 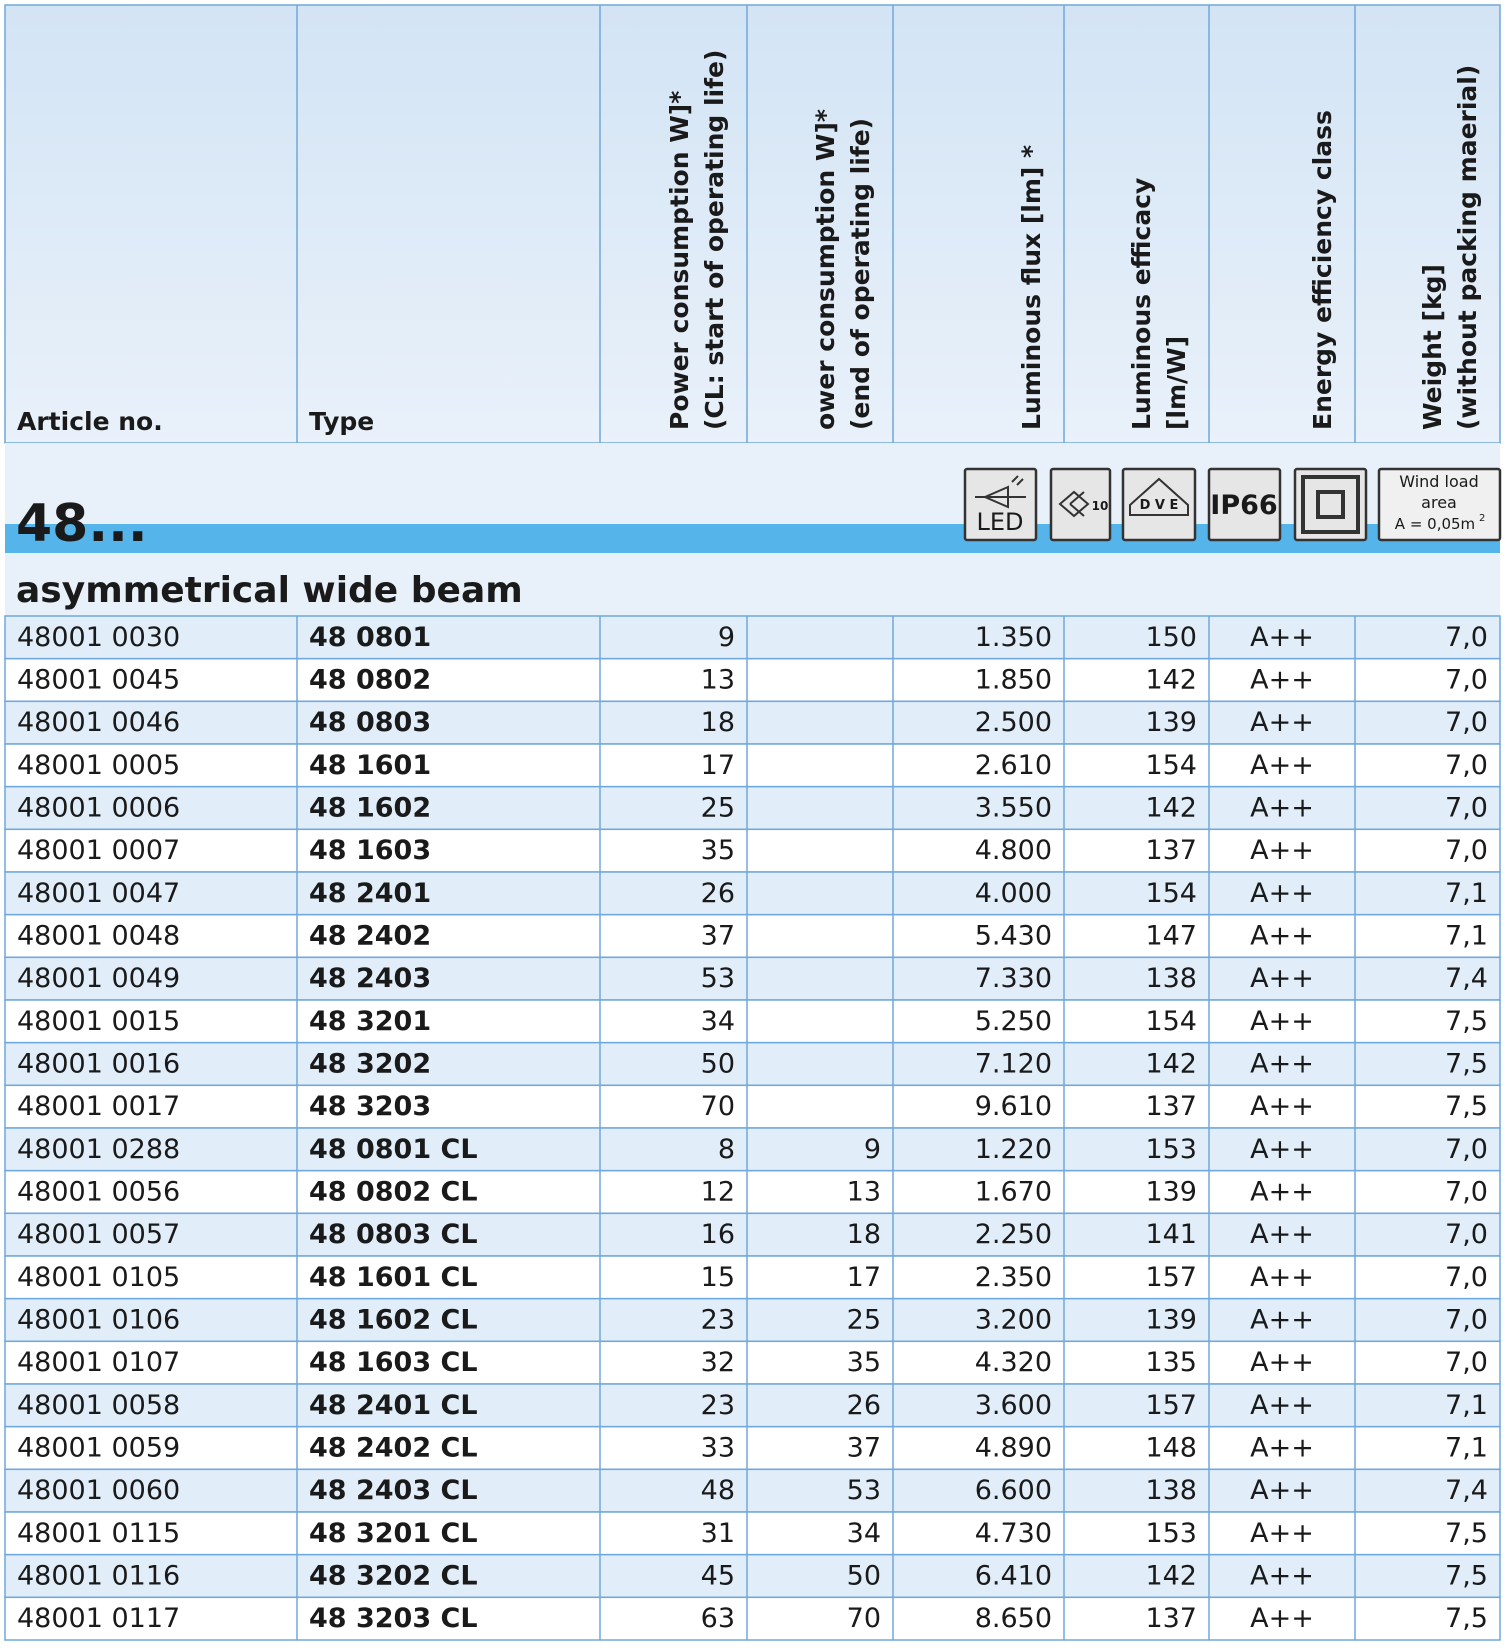 I want to click on table-cell: 153, so click(x=1171, y=1149).